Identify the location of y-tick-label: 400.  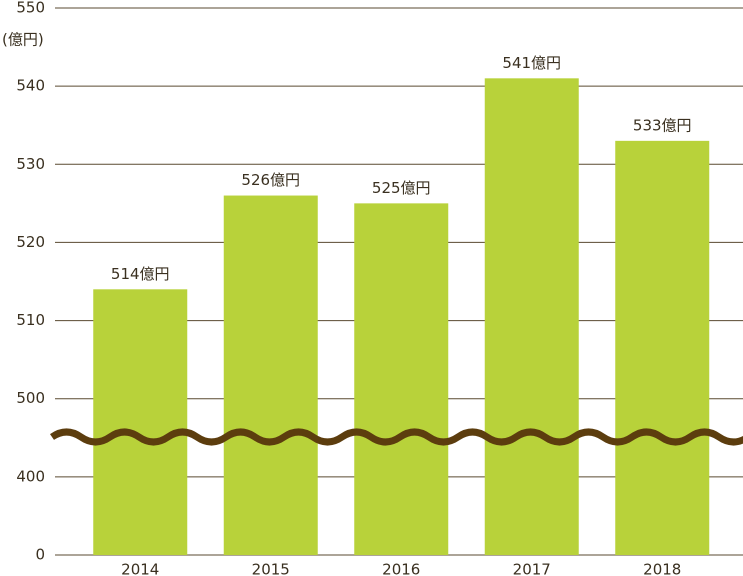
(30, 476).